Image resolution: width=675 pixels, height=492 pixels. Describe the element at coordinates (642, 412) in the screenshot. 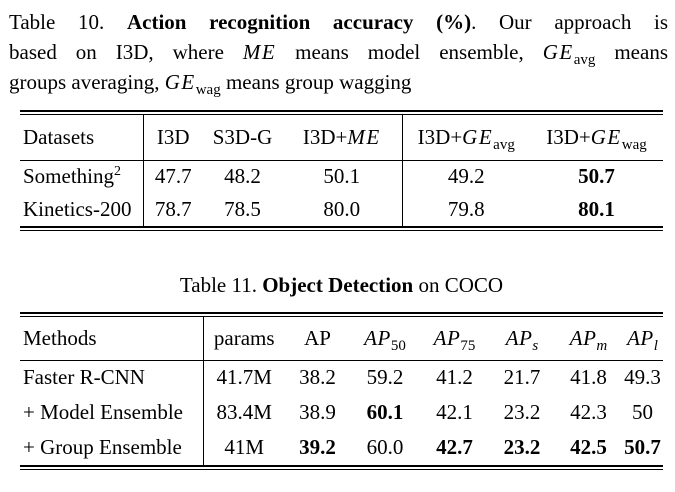

I see `cell-value: 50` at that location.